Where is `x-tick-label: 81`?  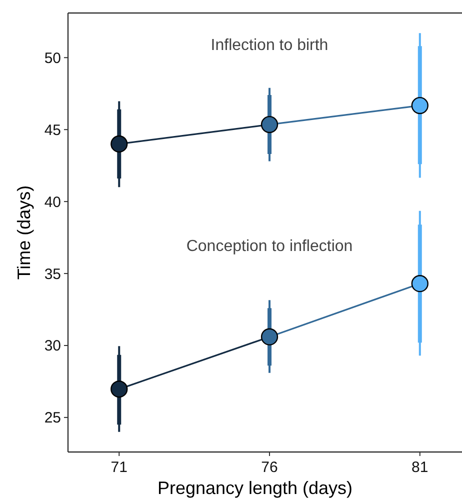
x-tick-label: 81 is located at coordinates (420, 467).